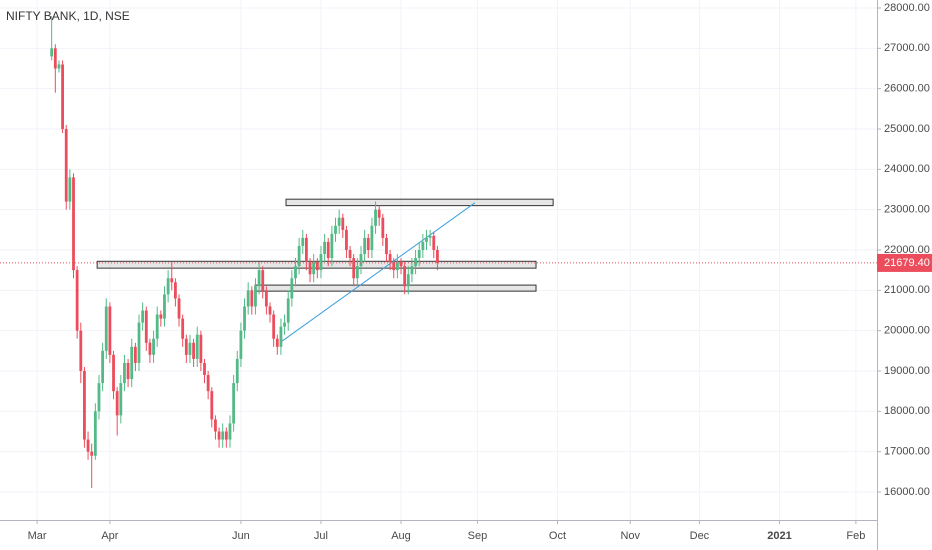  What do you see at coordinates (907, 48) in the screenshot?
I see `y-tick-label: 27000.00` at bounding box center [907, 48].